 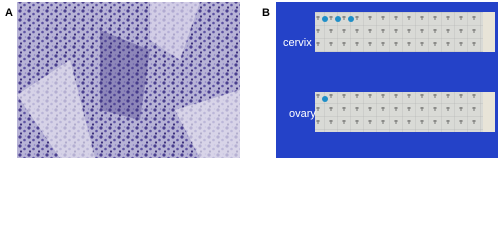 What do you see at coordinates (266, 13) in the screenshot?
I see `panel-label: B` at bounding box center [266, 13].